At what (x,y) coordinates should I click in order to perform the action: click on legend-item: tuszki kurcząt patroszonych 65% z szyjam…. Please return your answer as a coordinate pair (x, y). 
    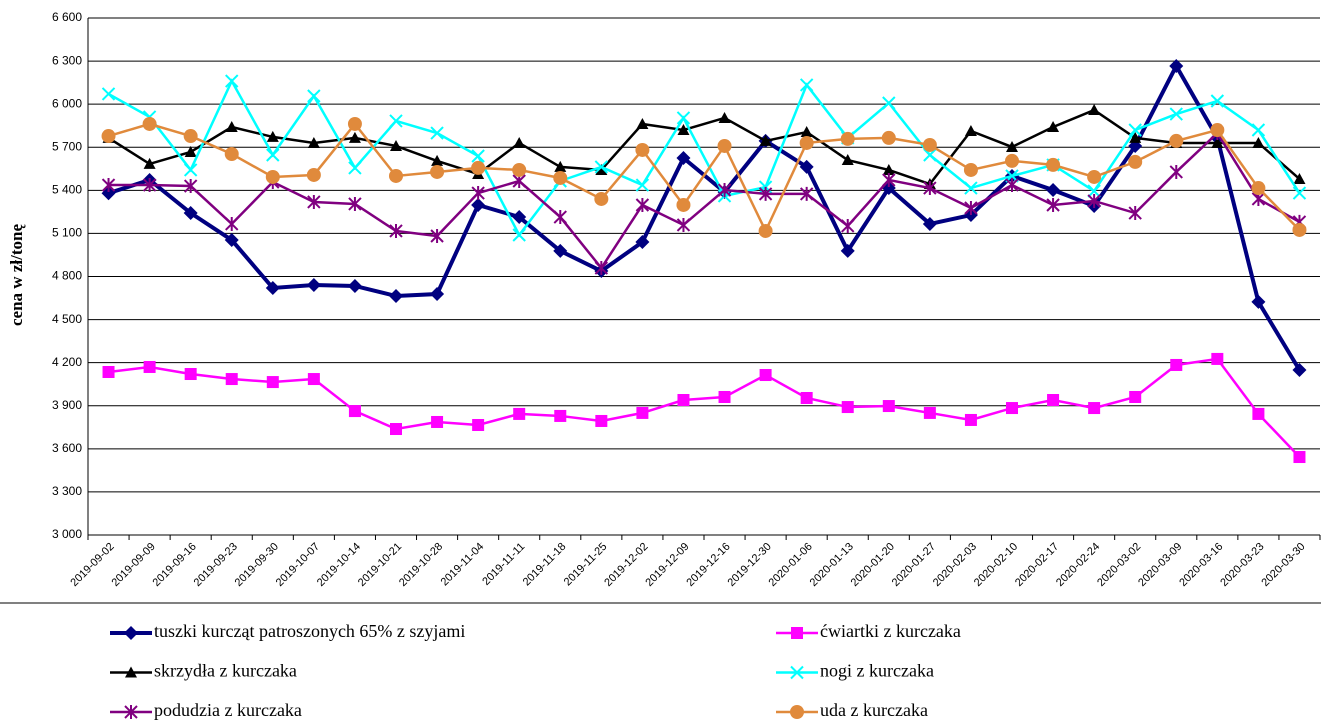
    Looking at the image, I should click on (287, 631).